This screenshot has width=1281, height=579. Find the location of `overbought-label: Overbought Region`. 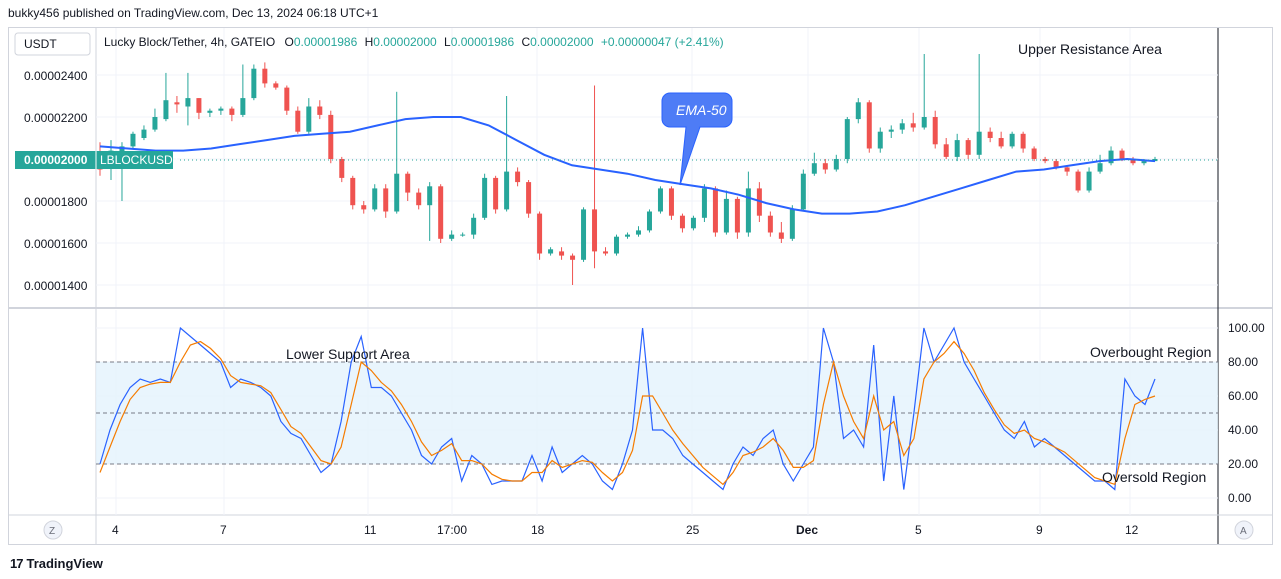

overbought-label: Overbought Region is located at coordinates (1150, 352).